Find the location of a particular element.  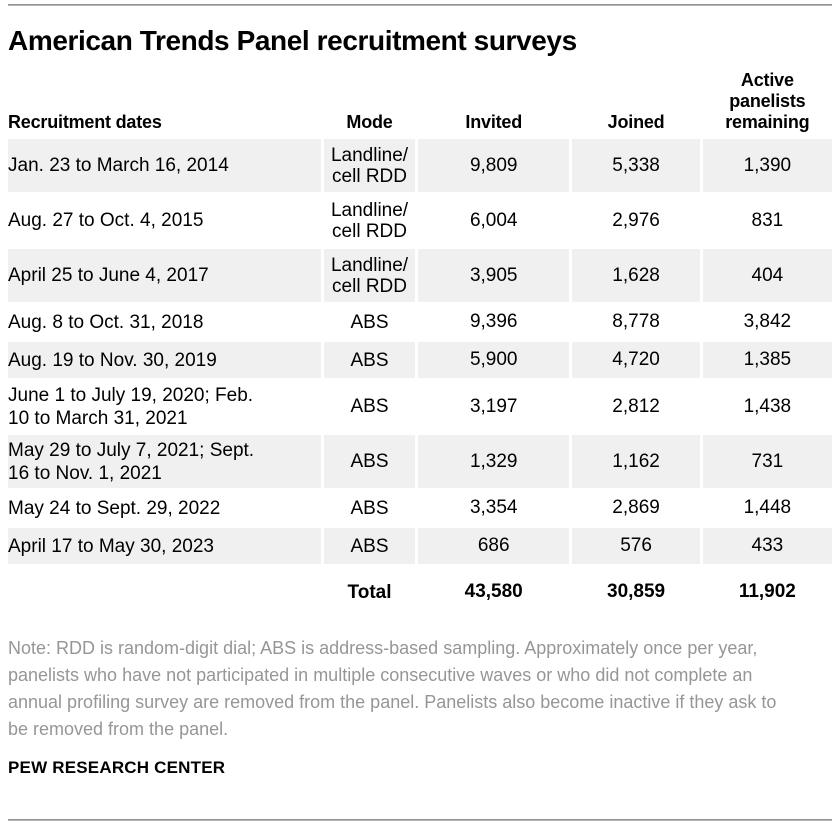

invited-cell: 3,354 is located at coordinates (493, 507).